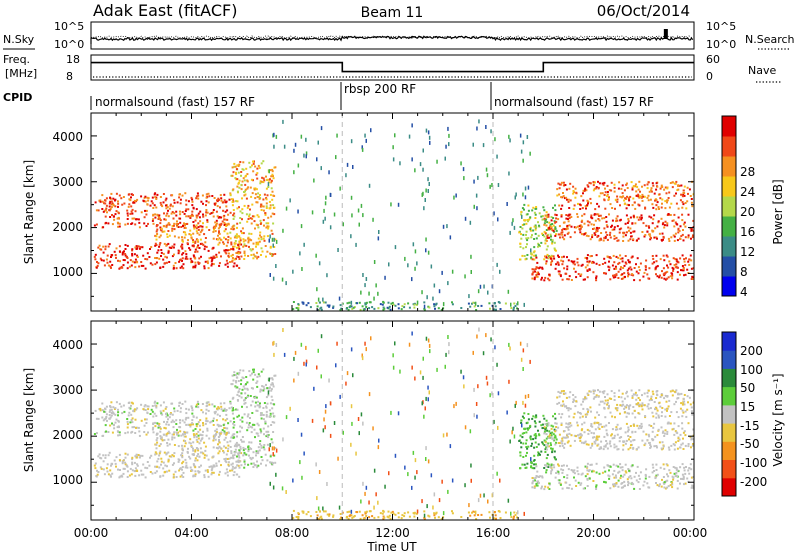 The image size is (800, 554). What do you see at coordinates (747, 407) in the screenshot?
I see `vel-cbar-tick-15: 15` at bounding box center [747, 407].